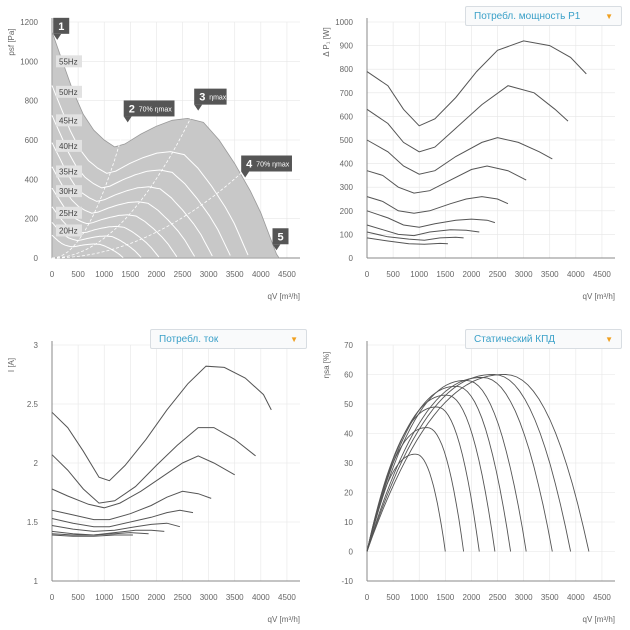 This screenshot has height=630, width=630. What do you see at coordinates (36, 345) in the screenshot?
I see `y-tick-label: 3` at bounding box center [36, 345].